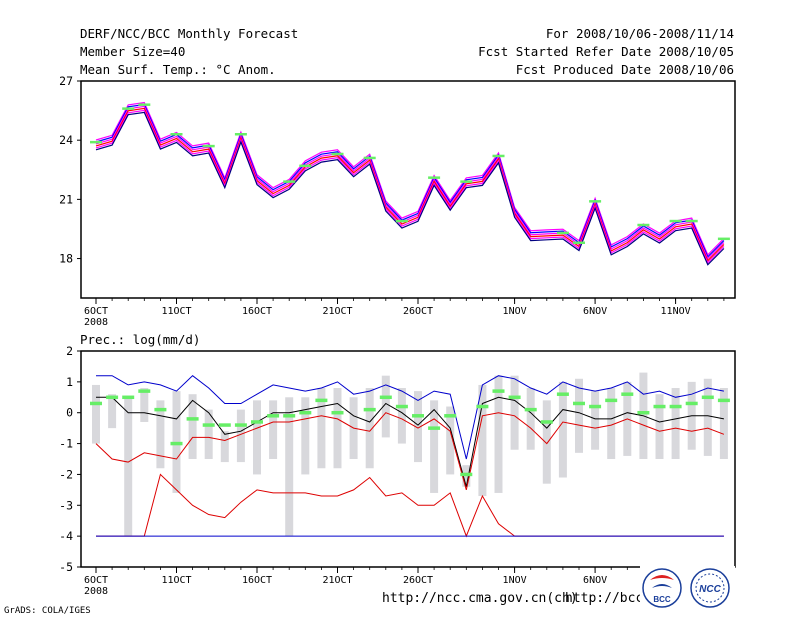 This screenshot has width=800, height=618. I want to click on svg-text: BCC, so click(662, 599).